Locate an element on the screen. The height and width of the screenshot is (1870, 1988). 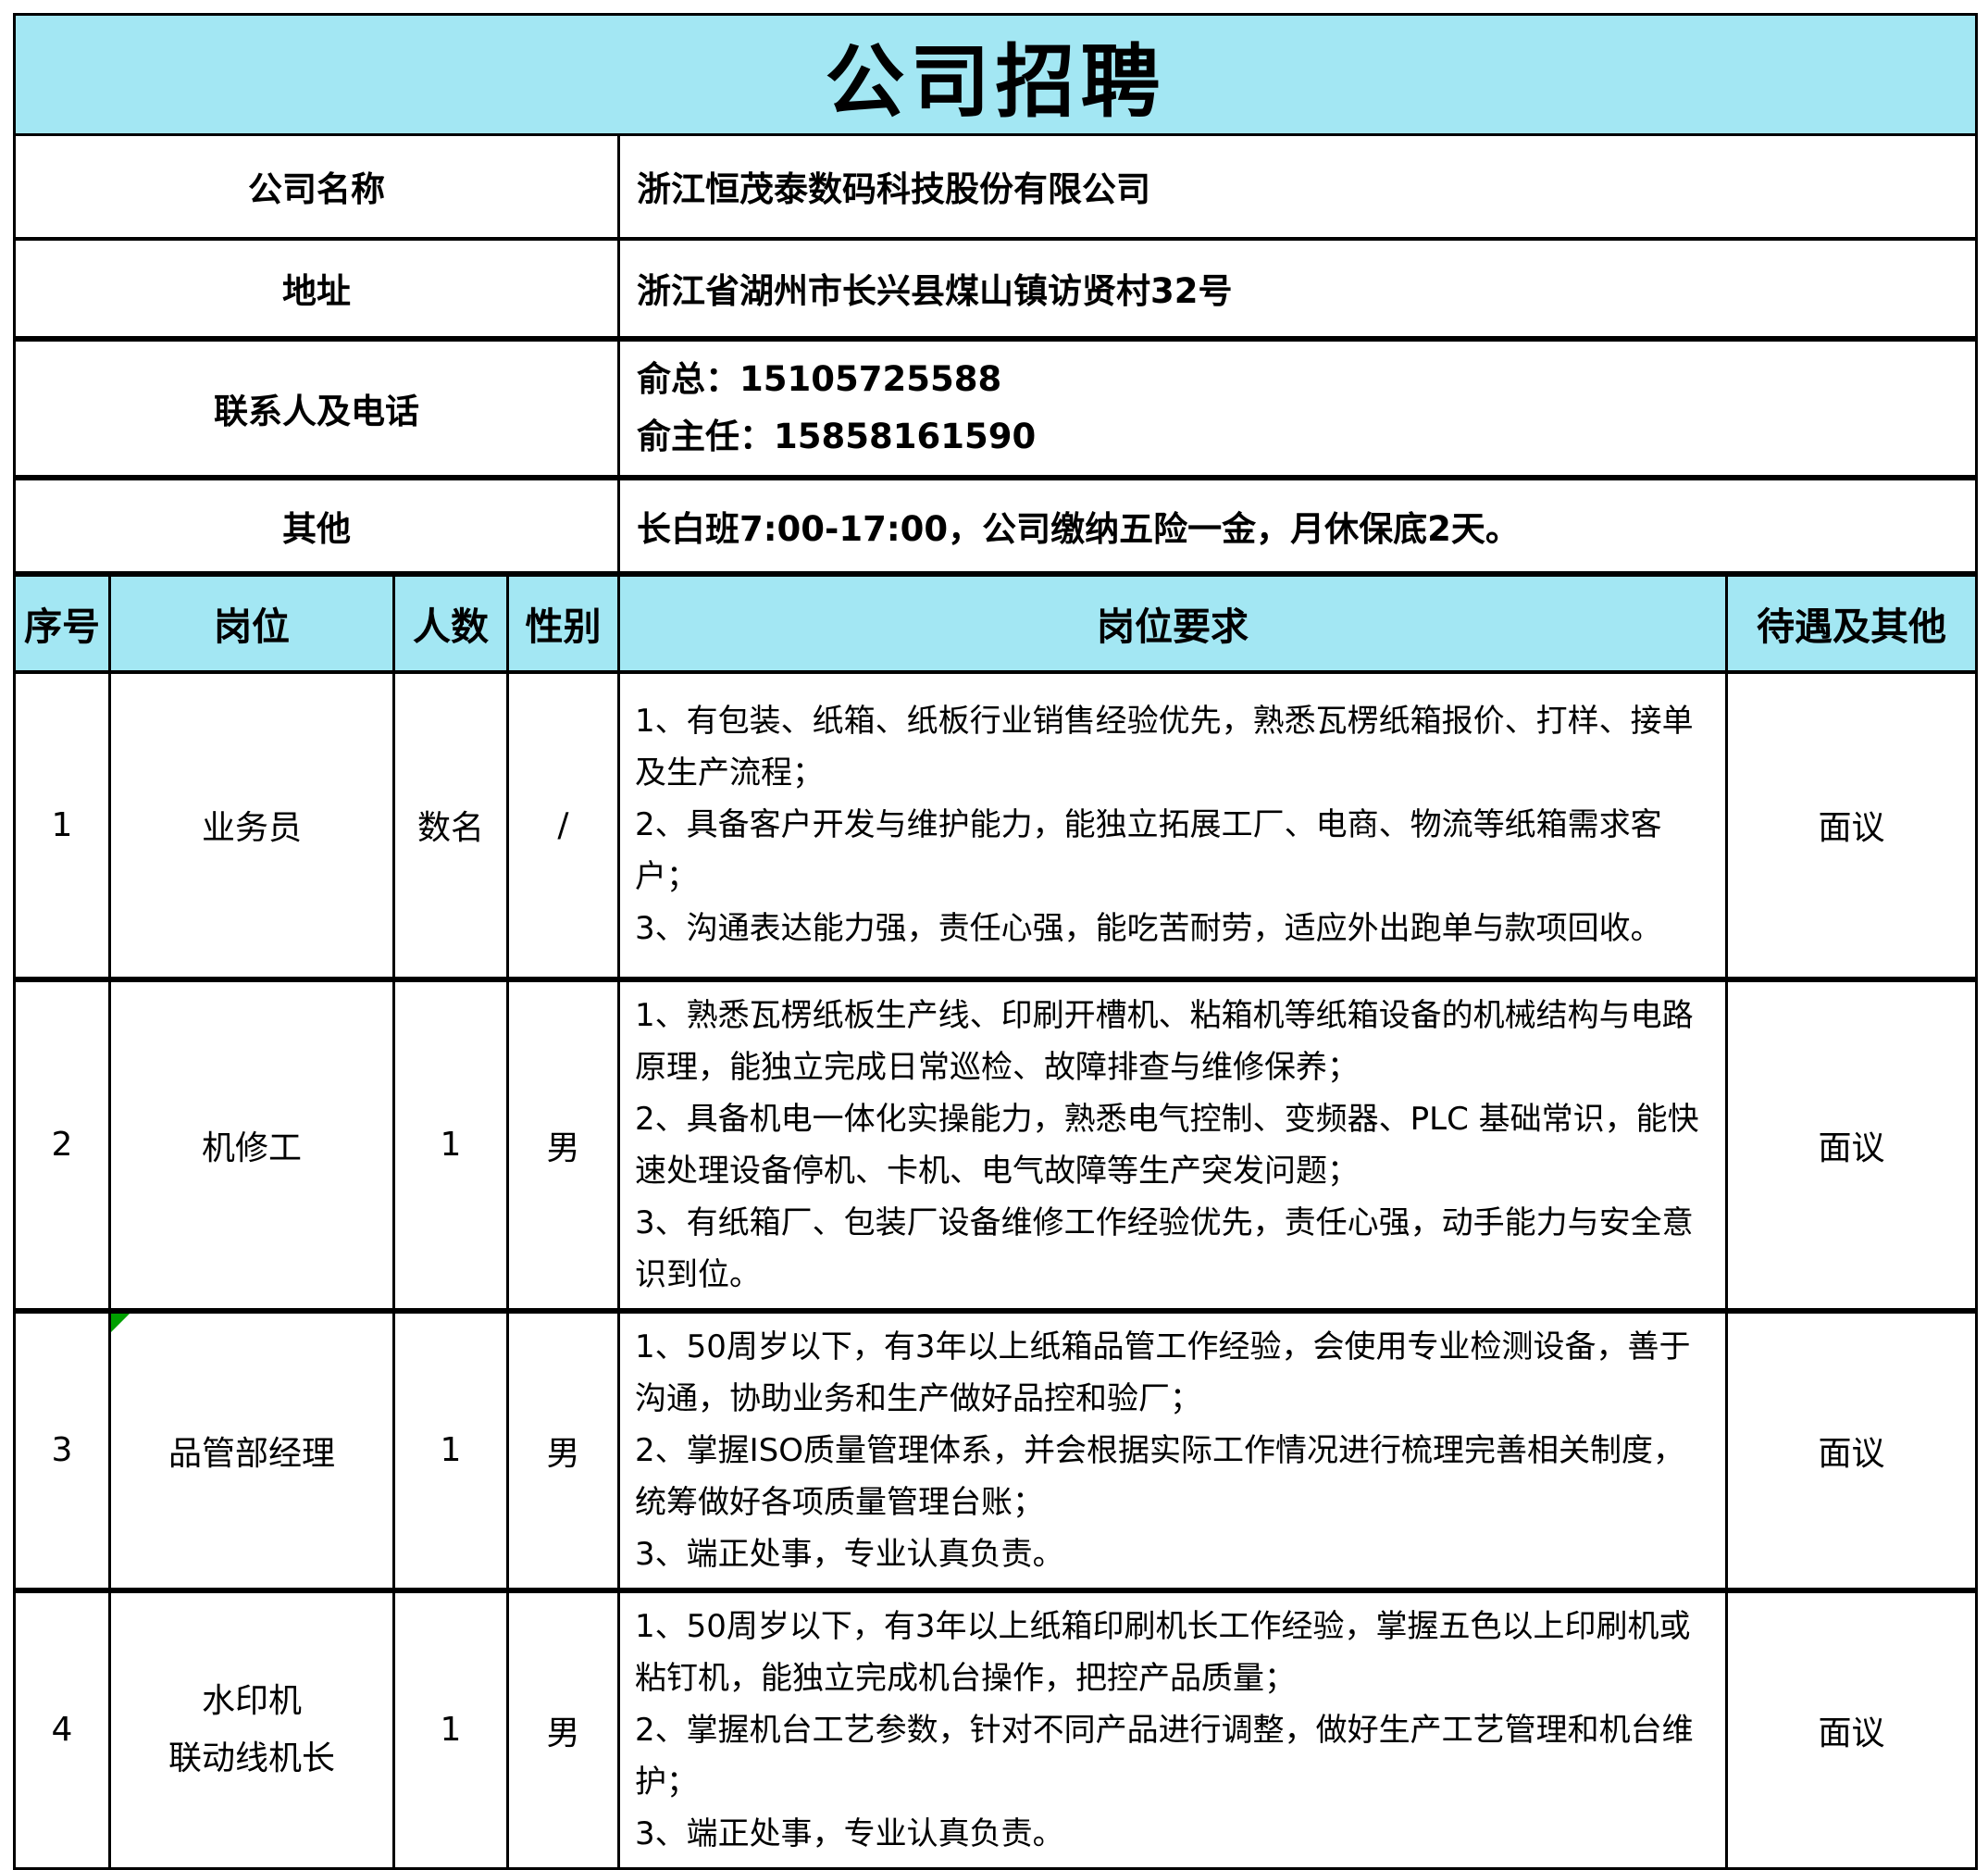
job-no: 1 is located at coordinates (62, 826).